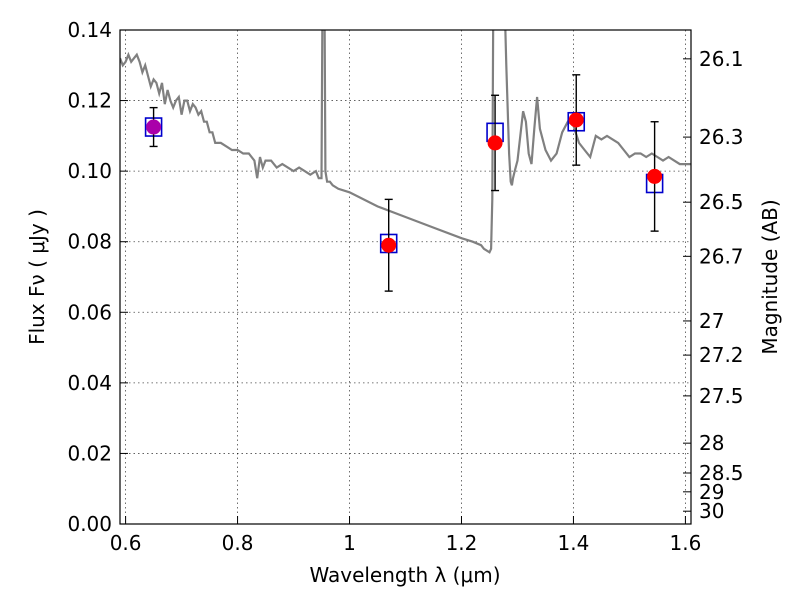 The width and height of the screenshot is (800, 600). Describe the element at coordinates (404, 575) in the screenshot. I see `x-axis-title: Wavelength λ (μm)` at that location.